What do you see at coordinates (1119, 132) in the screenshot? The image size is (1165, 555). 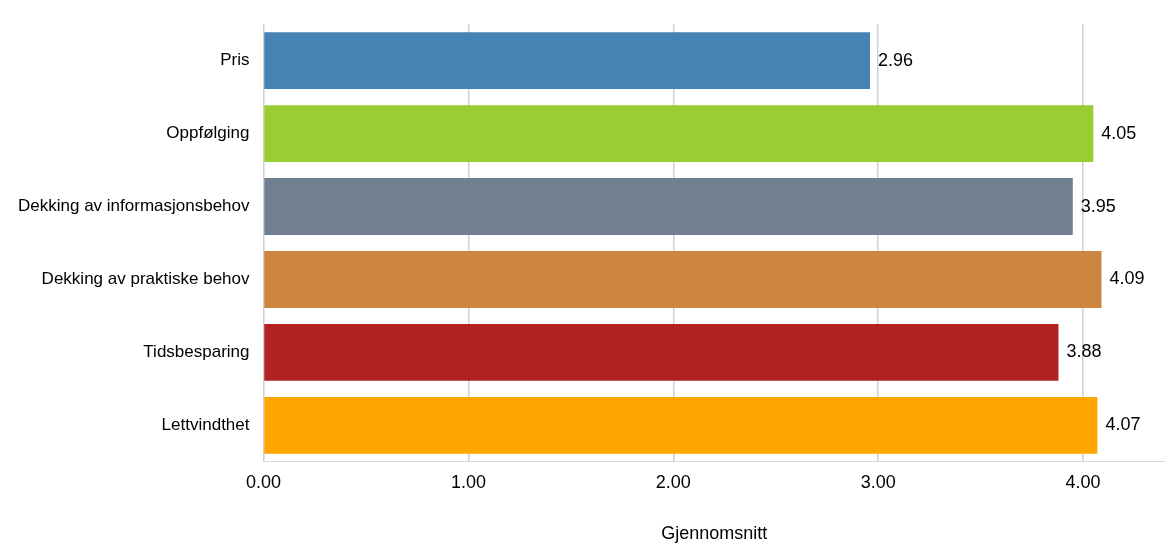 I see `data-label: 4.05` at bounding box center [1119, 132].